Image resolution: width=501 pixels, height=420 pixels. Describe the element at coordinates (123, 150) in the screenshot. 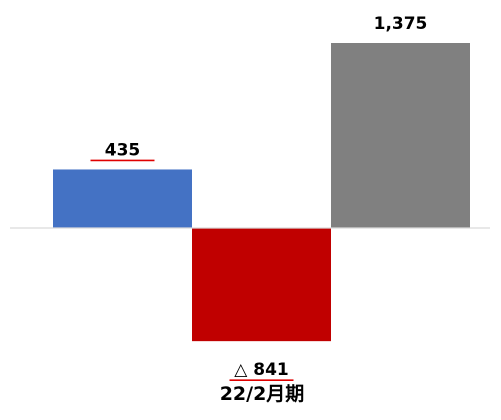

I see `data-label-1: 435` at that location.